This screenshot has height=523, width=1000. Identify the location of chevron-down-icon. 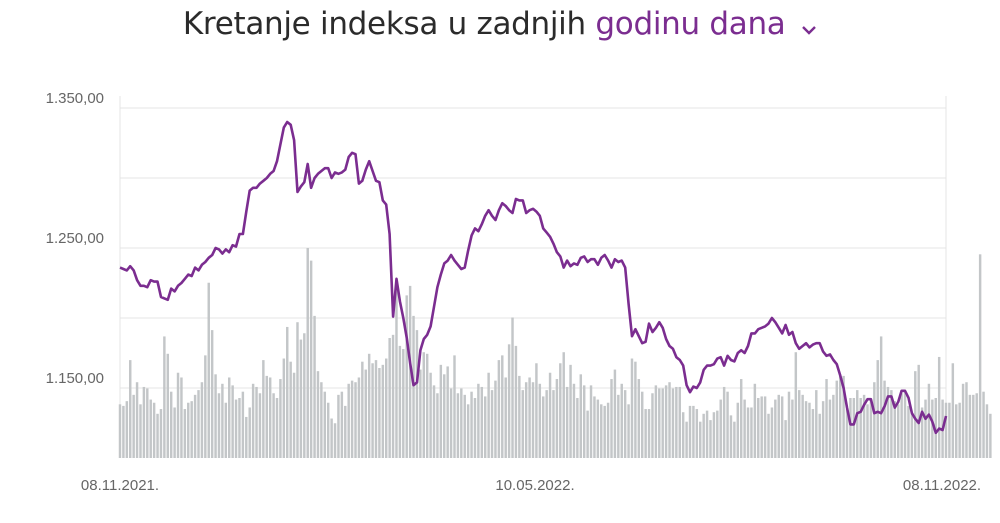
(809, 26).